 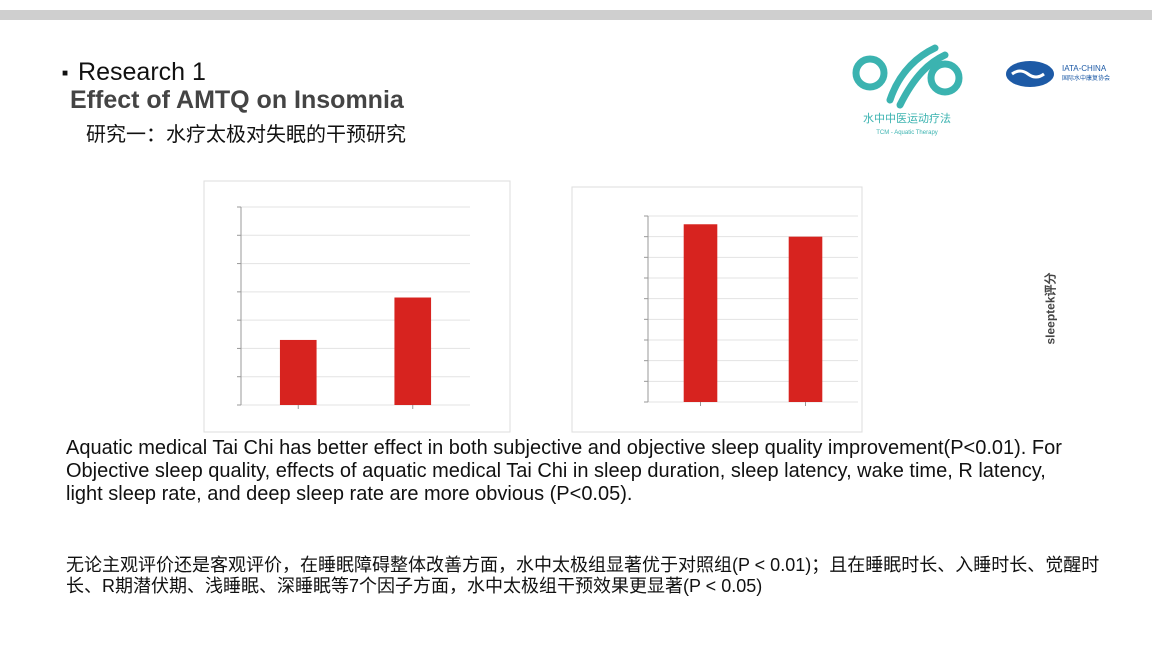 What do you see at coordinates (907, 76) in the screenshot?
I see `logo-left` at bounding box center [907, 76].